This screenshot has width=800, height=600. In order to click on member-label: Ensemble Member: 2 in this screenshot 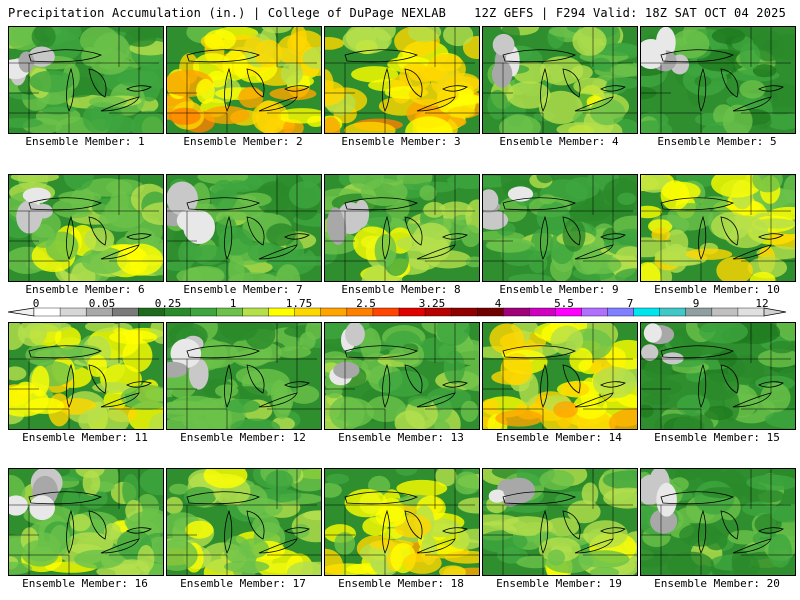, I will do `click(243, 141)`.